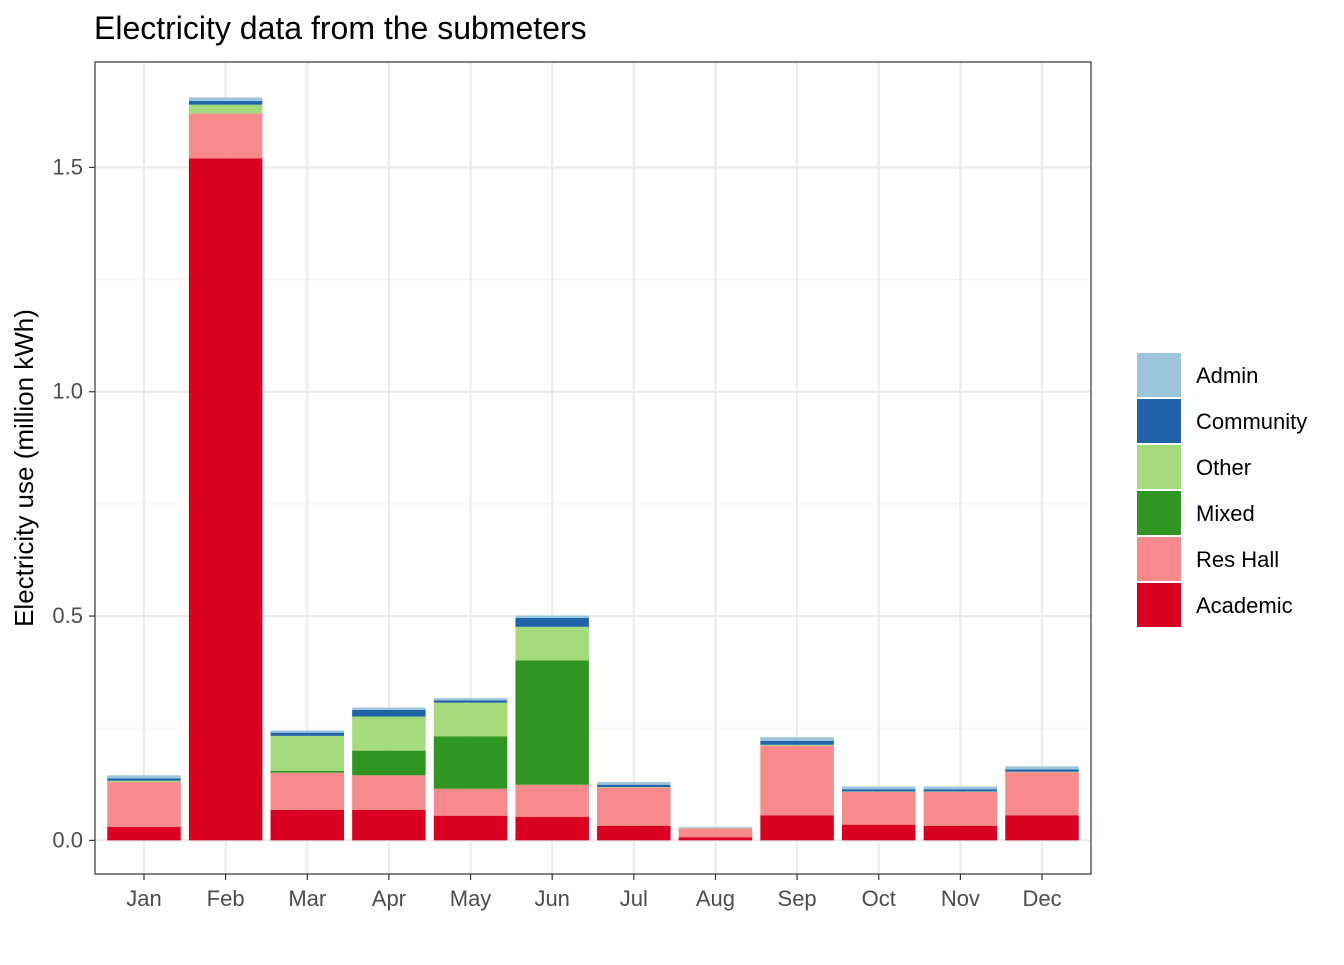 The width and height of the screenshot is (1344, 965). I want to click on bar-segment-admin-jan, so click(143, 776).